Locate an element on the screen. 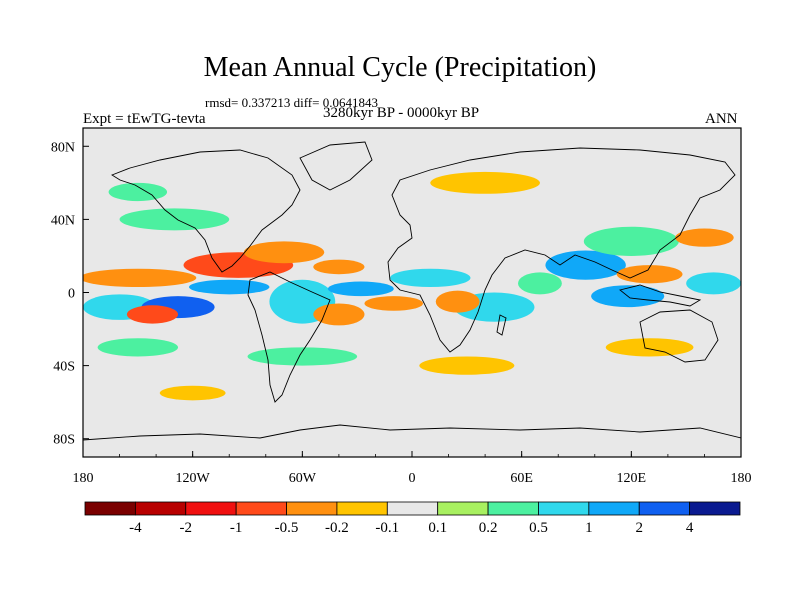 This screenshot has height=600, width=800. colorbar-label-9: 1 is located at coordinates (589, 528).